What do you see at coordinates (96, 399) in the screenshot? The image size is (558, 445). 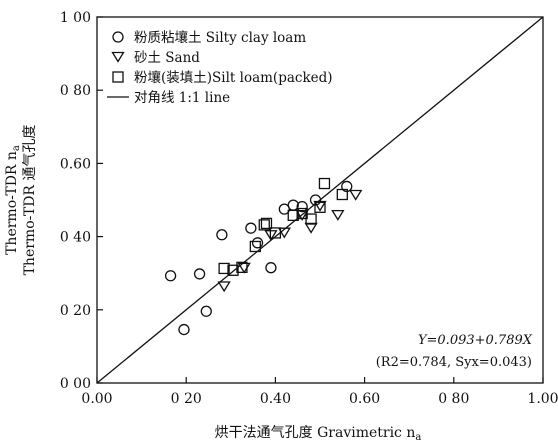 I see `x-tick-label: 0.00` at bounding box center [96, 399].